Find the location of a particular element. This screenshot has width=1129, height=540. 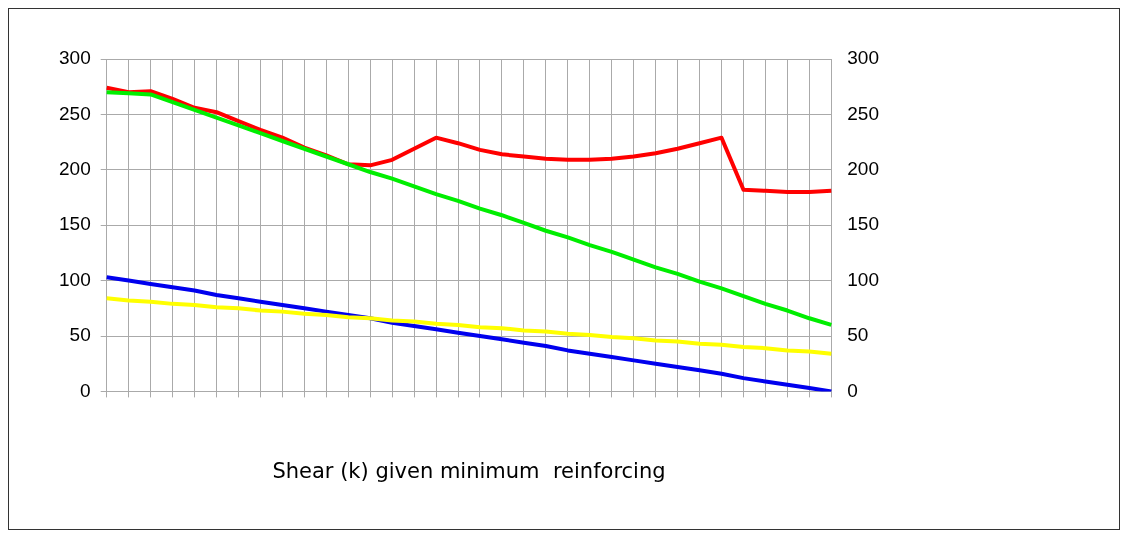

y-tick-label: 0 is located at coordinates (85, 390).